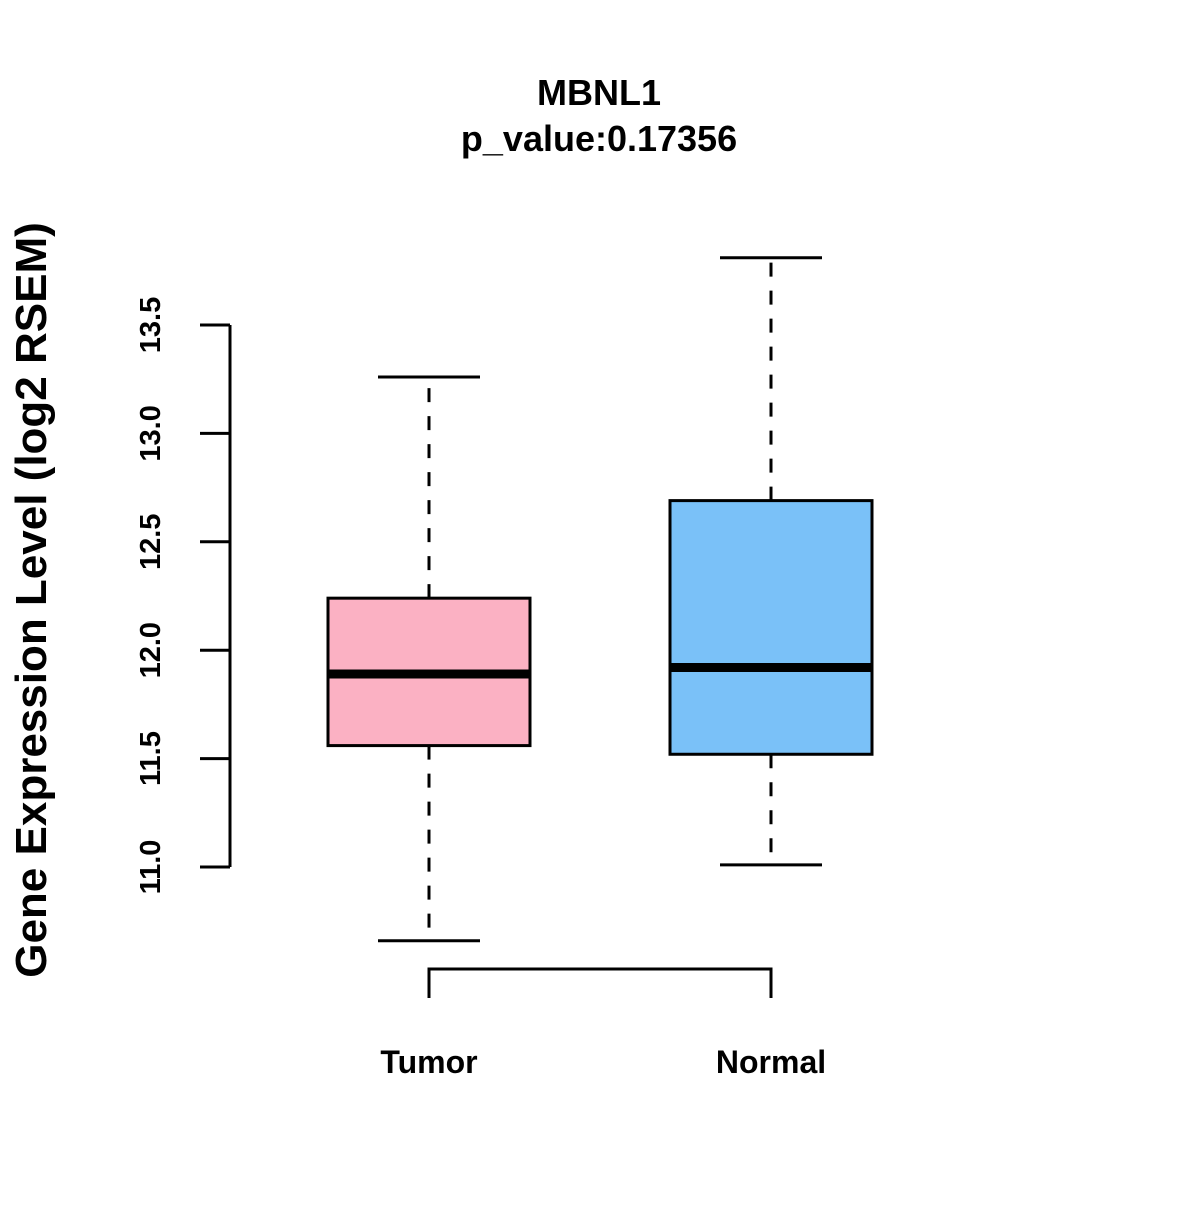 The image size is (1200, 1205). What do you see at coordinates (183, 596) in the screenshot?
I see `y-axis: 11.0 11.5 12.0 12.5 13.0 13.5` at bounding box center [183, 596].